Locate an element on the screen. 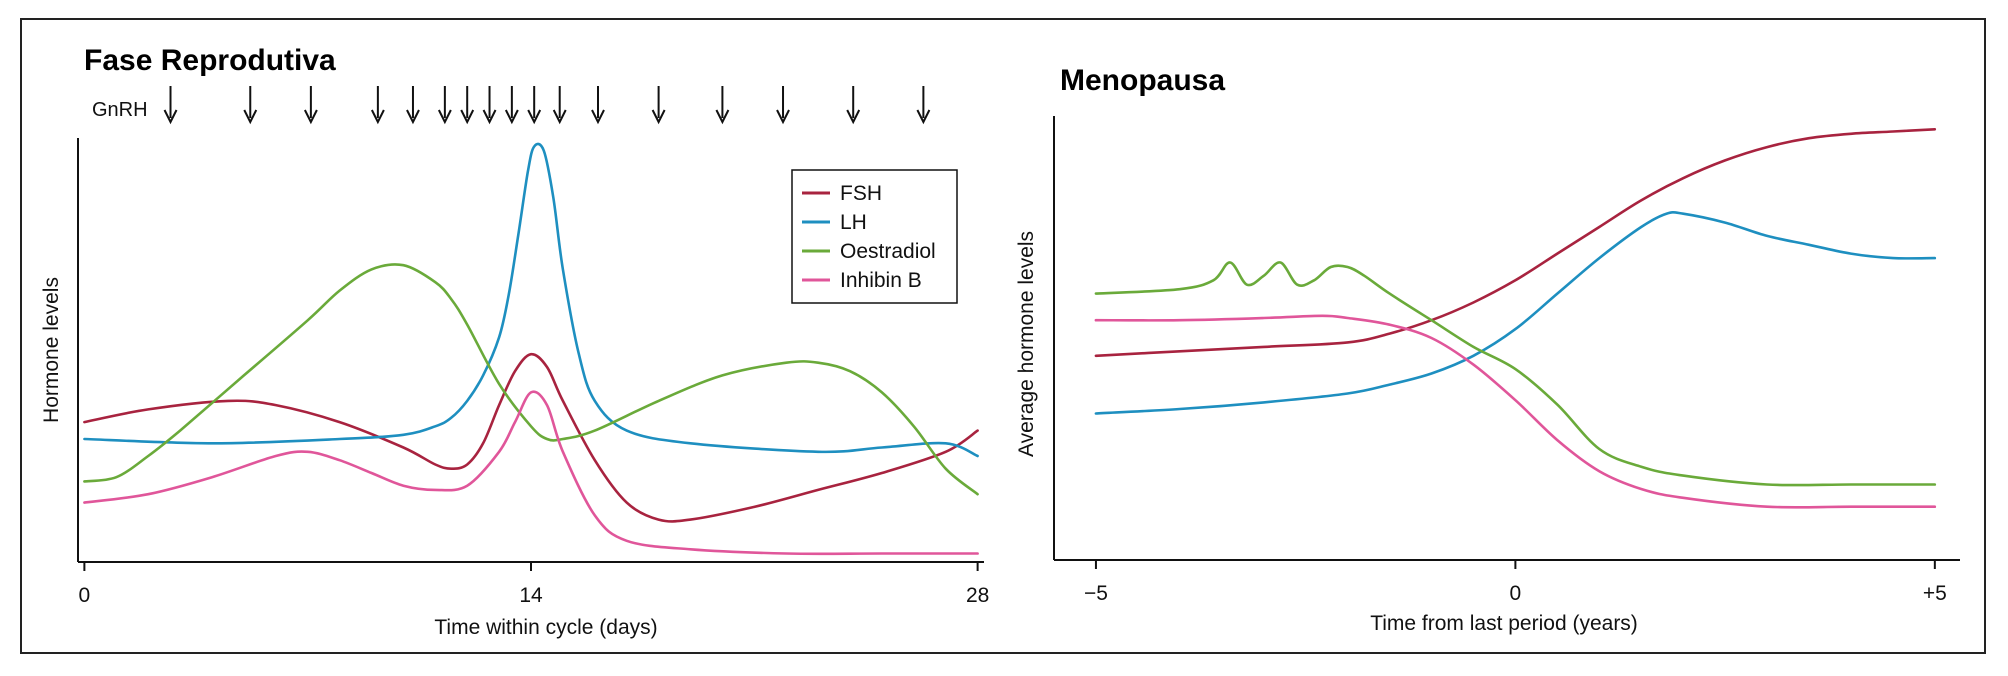 This screenshot has height=676, width=2008. legend-label-oestradiol: Oestradiol is located at coordinates (888, 251).